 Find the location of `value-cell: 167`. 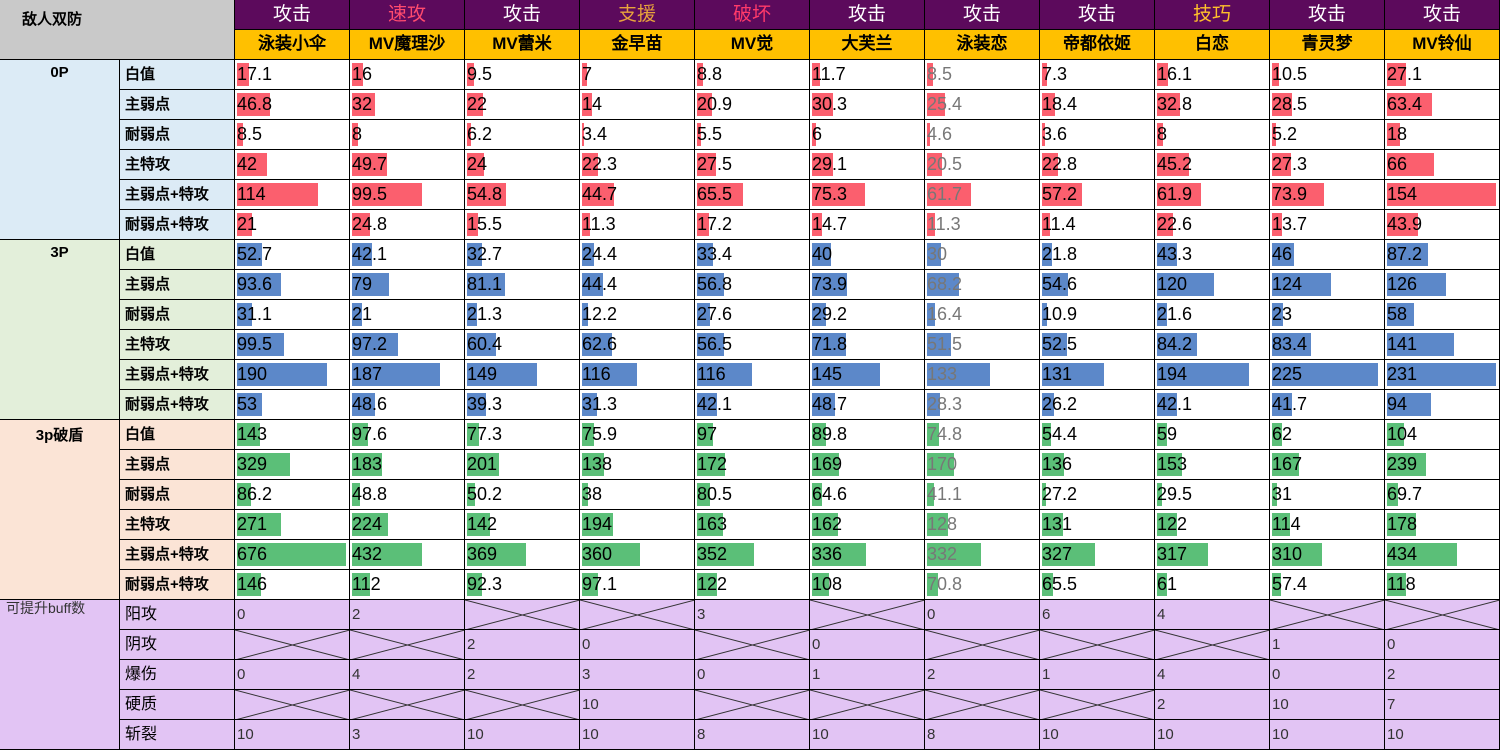

value-cell: 167 is located at coordinates (1327, 465).